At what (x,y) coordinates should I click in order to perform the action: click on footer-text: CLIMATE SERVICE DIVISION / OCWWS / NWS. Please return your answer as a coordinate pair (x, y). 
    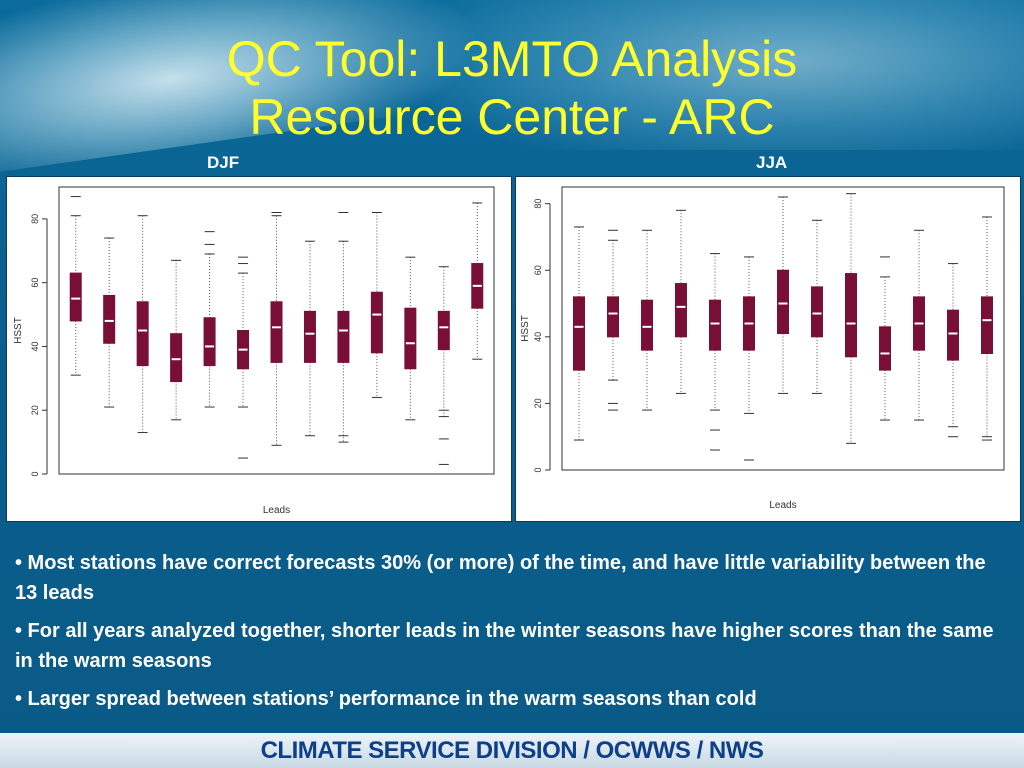
    Looking at the image, I should click on (512, 750).